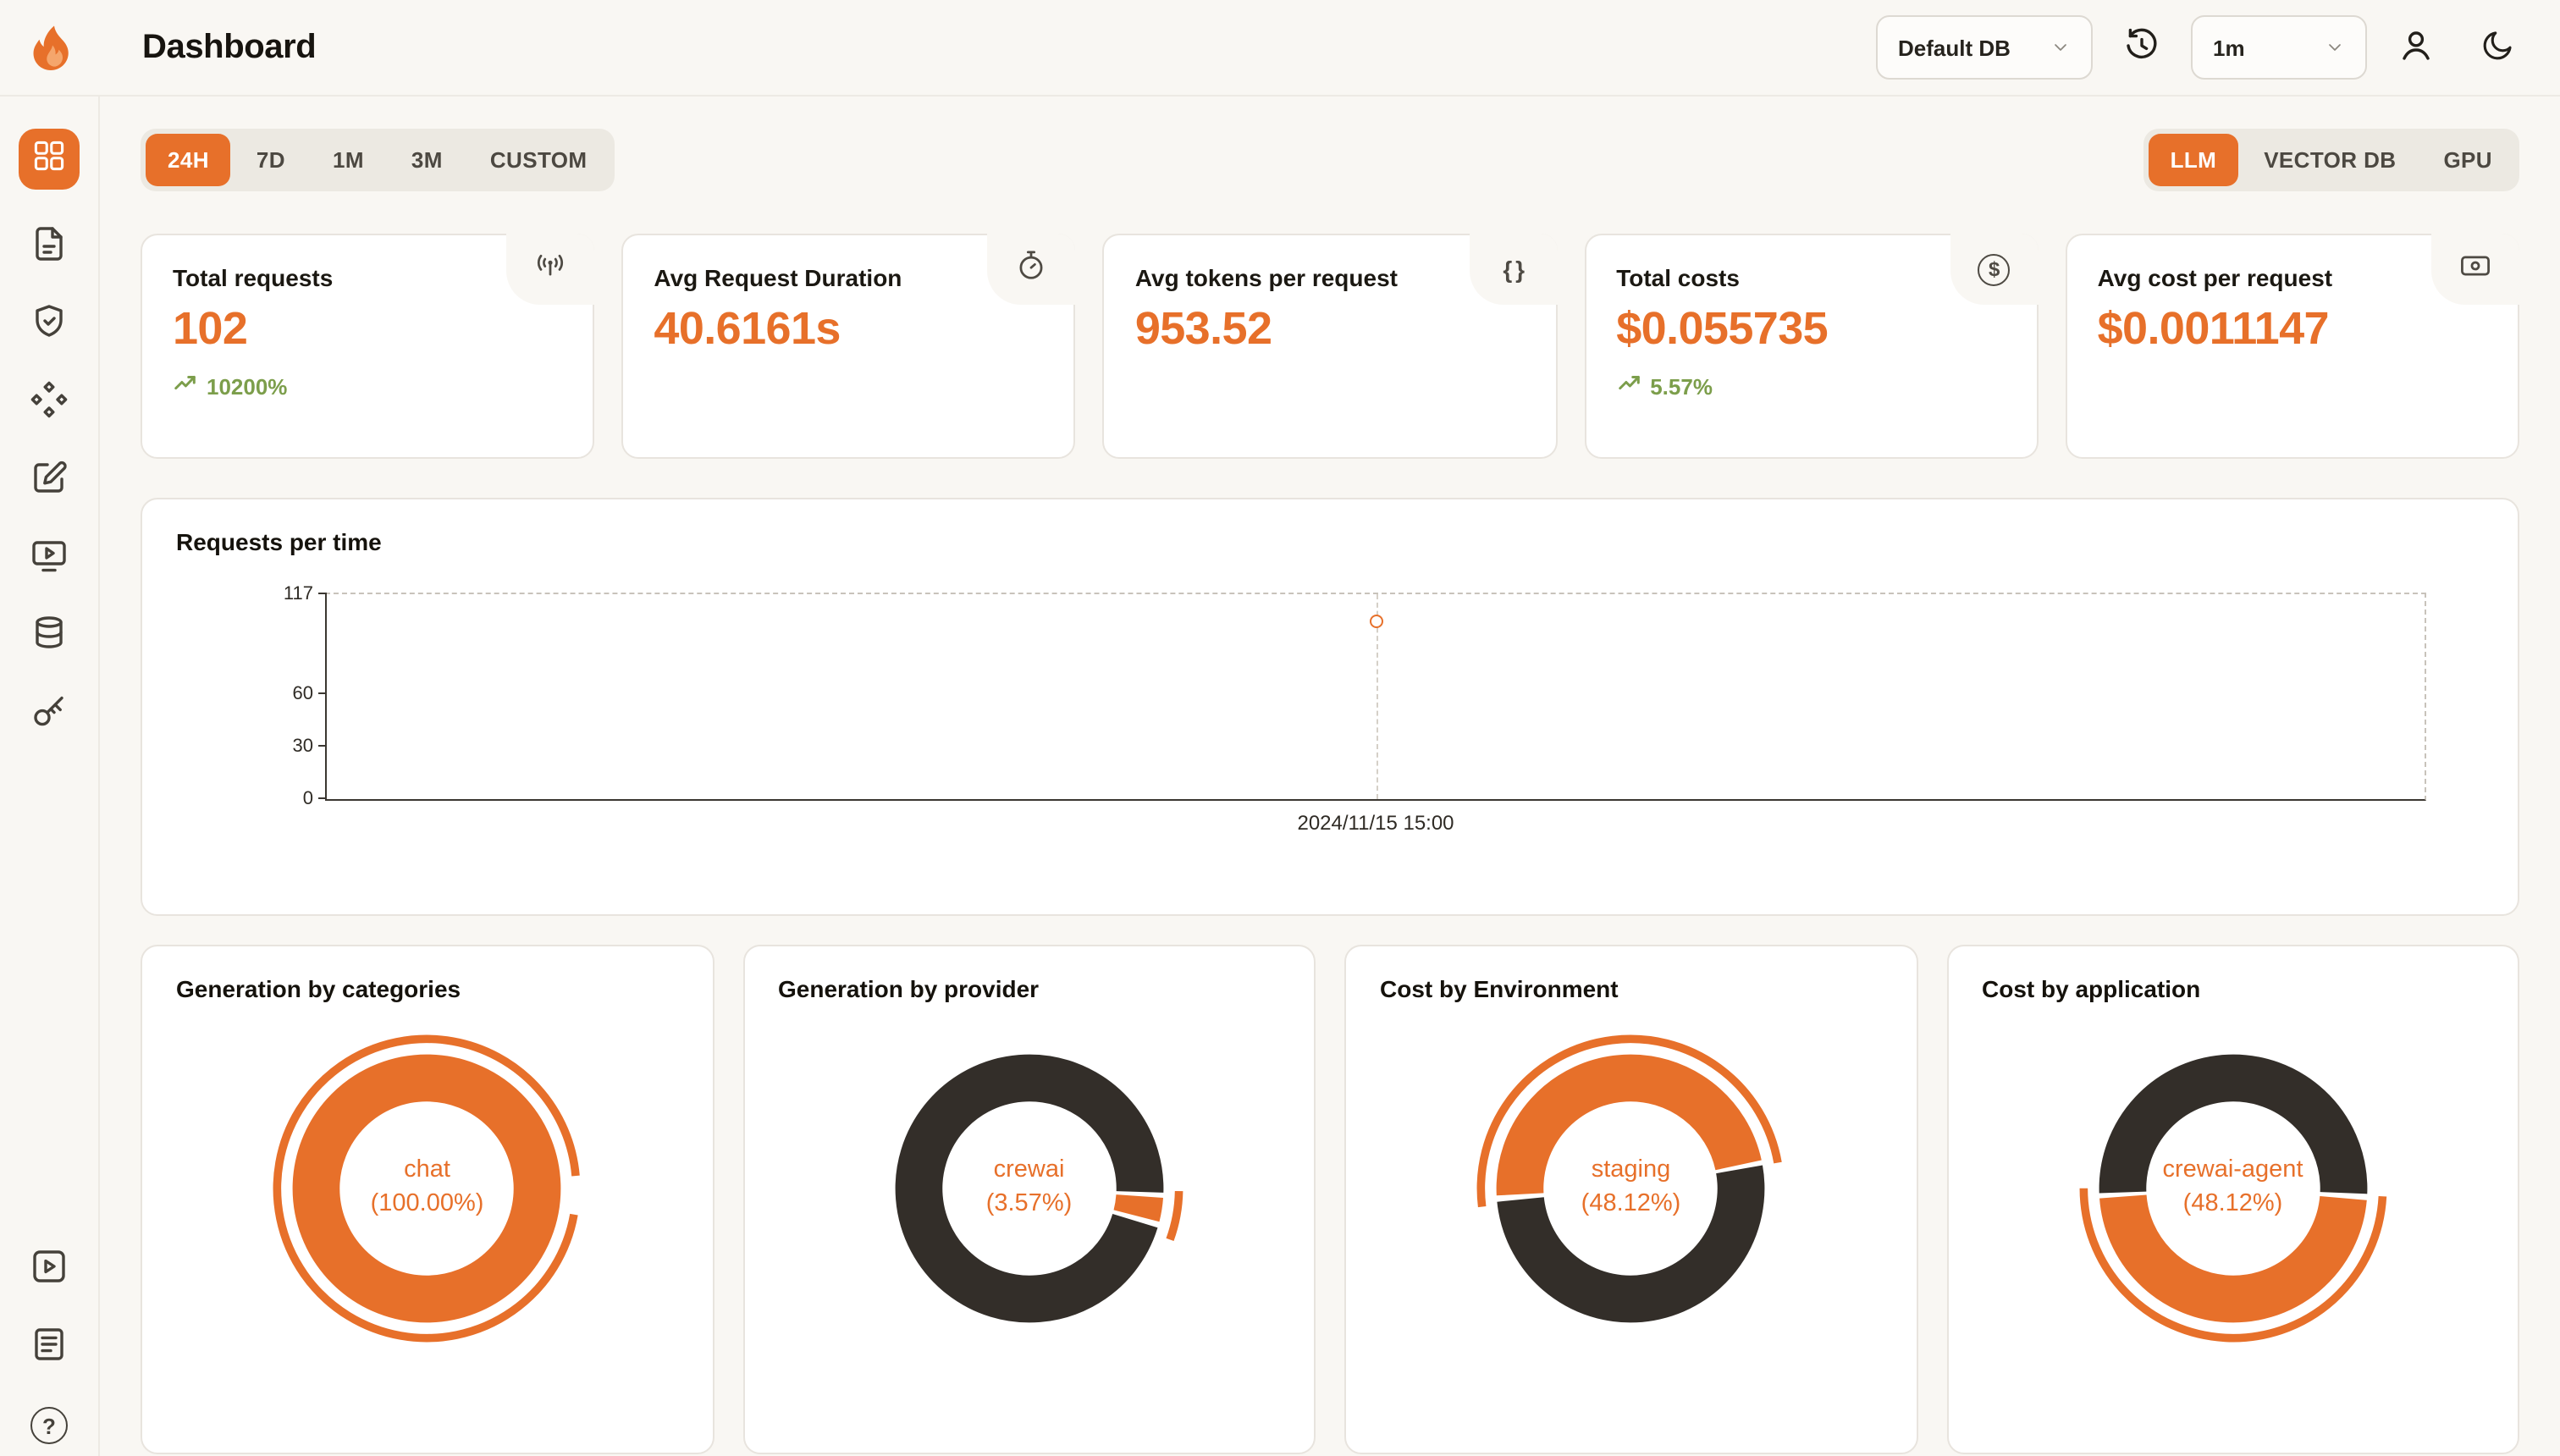 Image resolution: width=2560 pixels, height=1456 pixels. What do you see at coordinates (49, 636) in the screenshot?
I see `sidebar-item-datasets` at bounding box center [49, 636].